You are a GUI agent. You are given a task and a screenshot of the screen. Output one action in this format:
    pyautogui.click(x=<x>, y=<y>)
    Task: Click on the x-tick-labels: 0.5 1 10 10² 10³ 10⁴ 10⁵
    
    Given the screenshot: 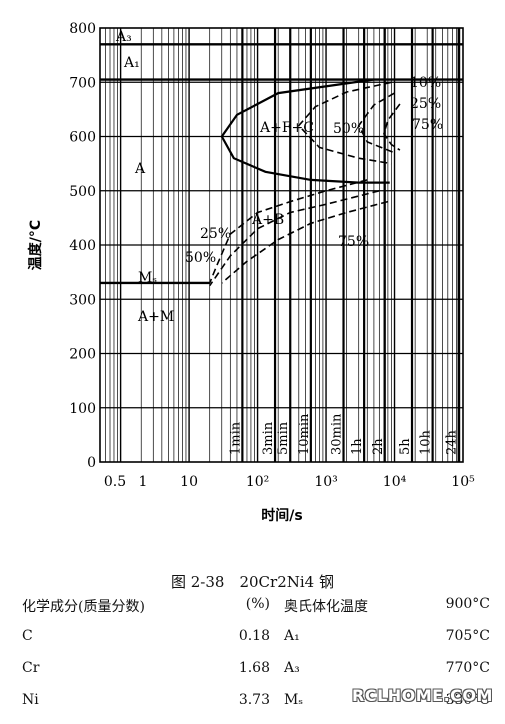 What is the action you would take?
    pyautogui.click(x=289, y=482)
    